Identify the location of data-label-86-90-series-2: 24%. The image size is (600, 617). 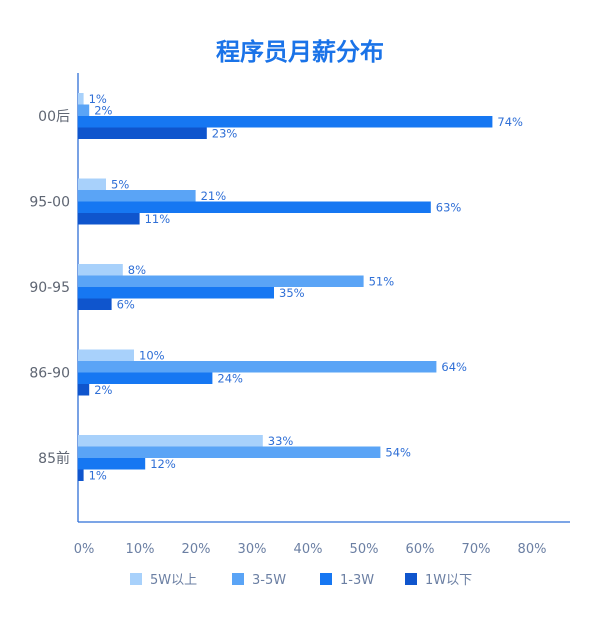
(230, 379).